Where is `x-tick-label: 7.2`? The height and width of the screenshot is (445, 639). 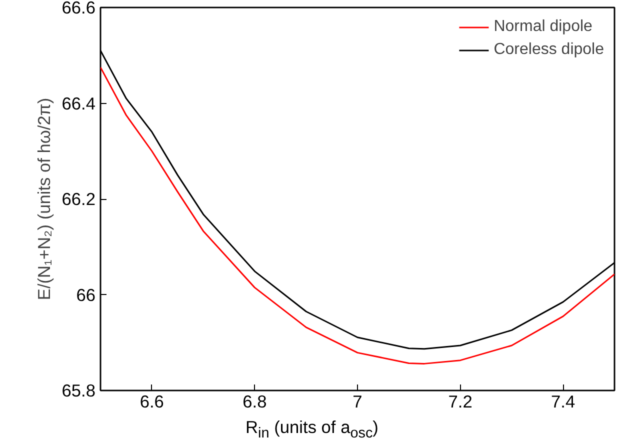
x-tick-label: 7.2 is located at coordinates (460, 402).